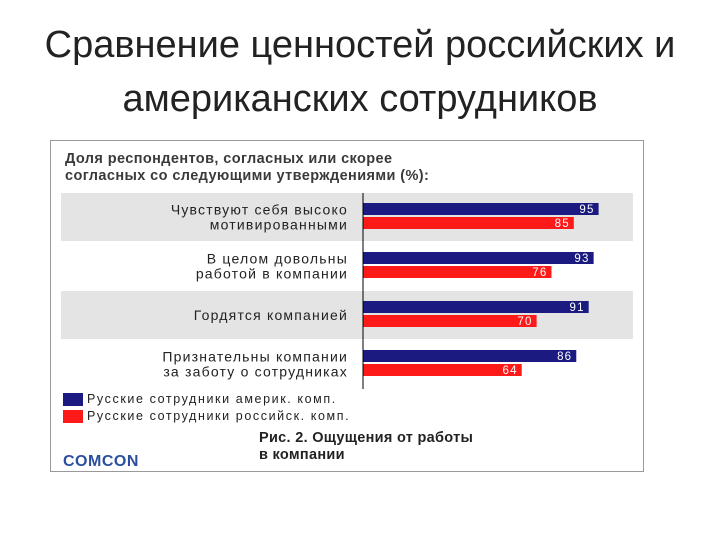 This screenshot has width=720, height=540. What do you see at coordinates (562, 224) in the screenshot?
I see `data-label: 85` at bounding box center [562, 224].